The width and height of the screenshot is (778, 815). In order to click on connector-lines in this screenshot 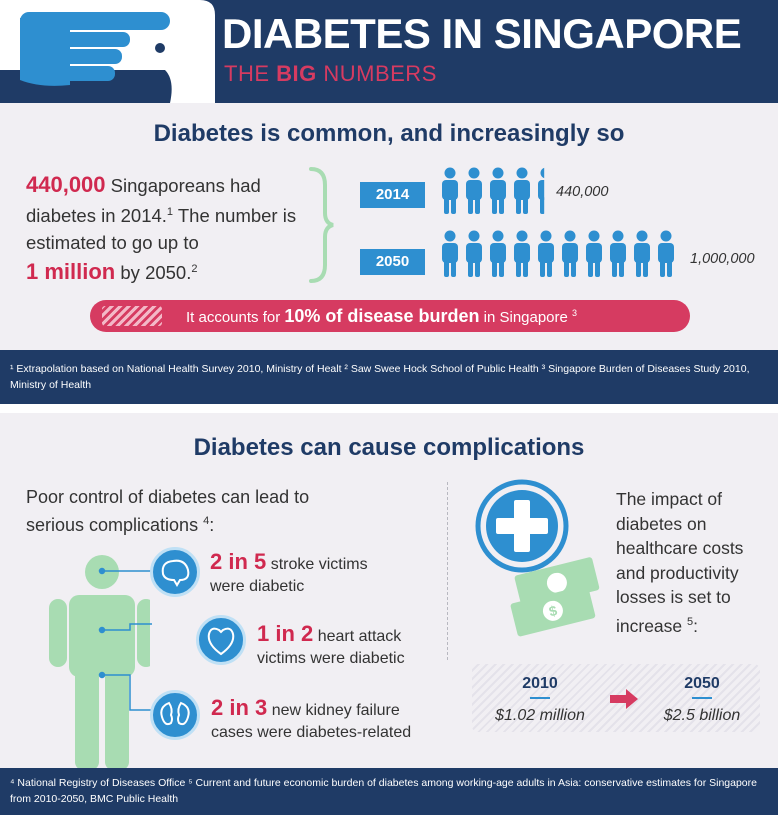, I will do `click(127, 640)`.